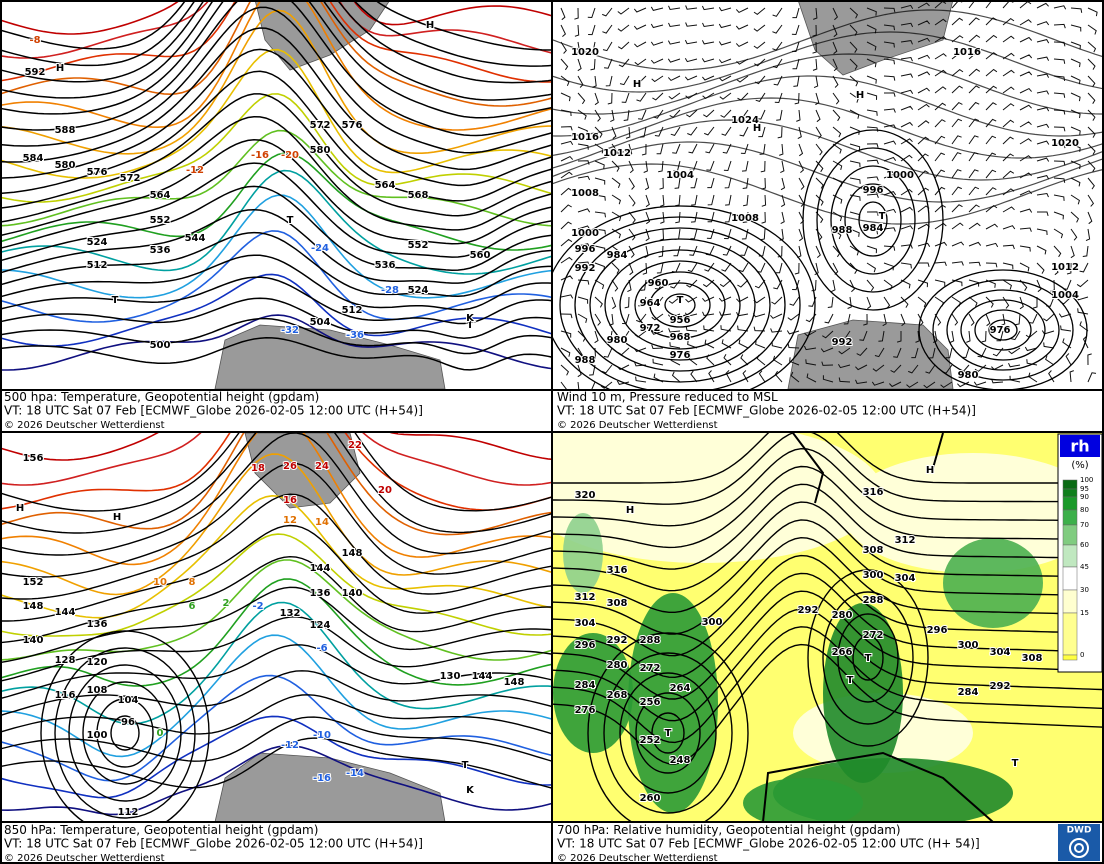 The width and height of the screenshot is (1104, 864). I want to click on legend-unit: (%), so click(1079, 465).